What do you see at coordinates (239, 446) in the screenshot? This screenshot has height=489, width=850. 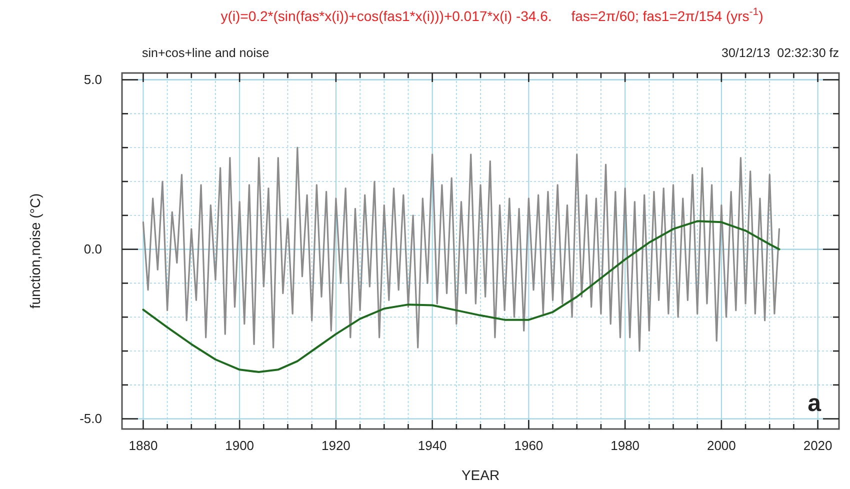 I see `x-tick-label: 1900` at bounding box center [239, 446].